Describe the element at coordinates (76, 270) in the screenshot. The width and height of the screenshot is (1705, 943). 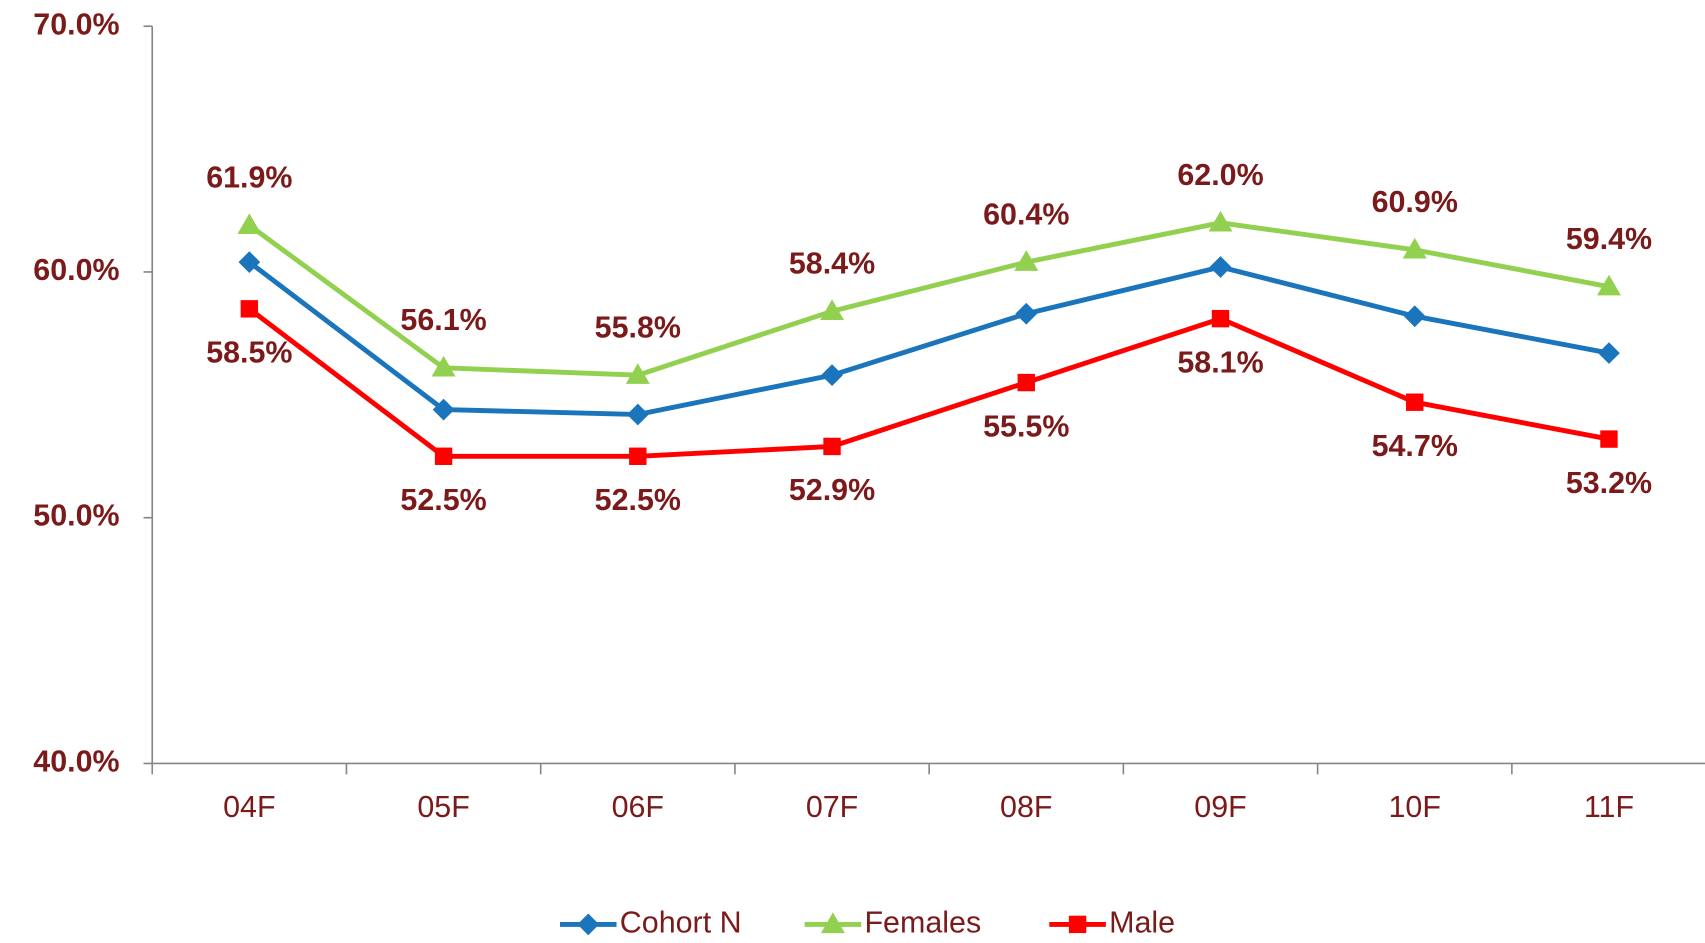
I see `y-tick-label: 60.0%` at that location.